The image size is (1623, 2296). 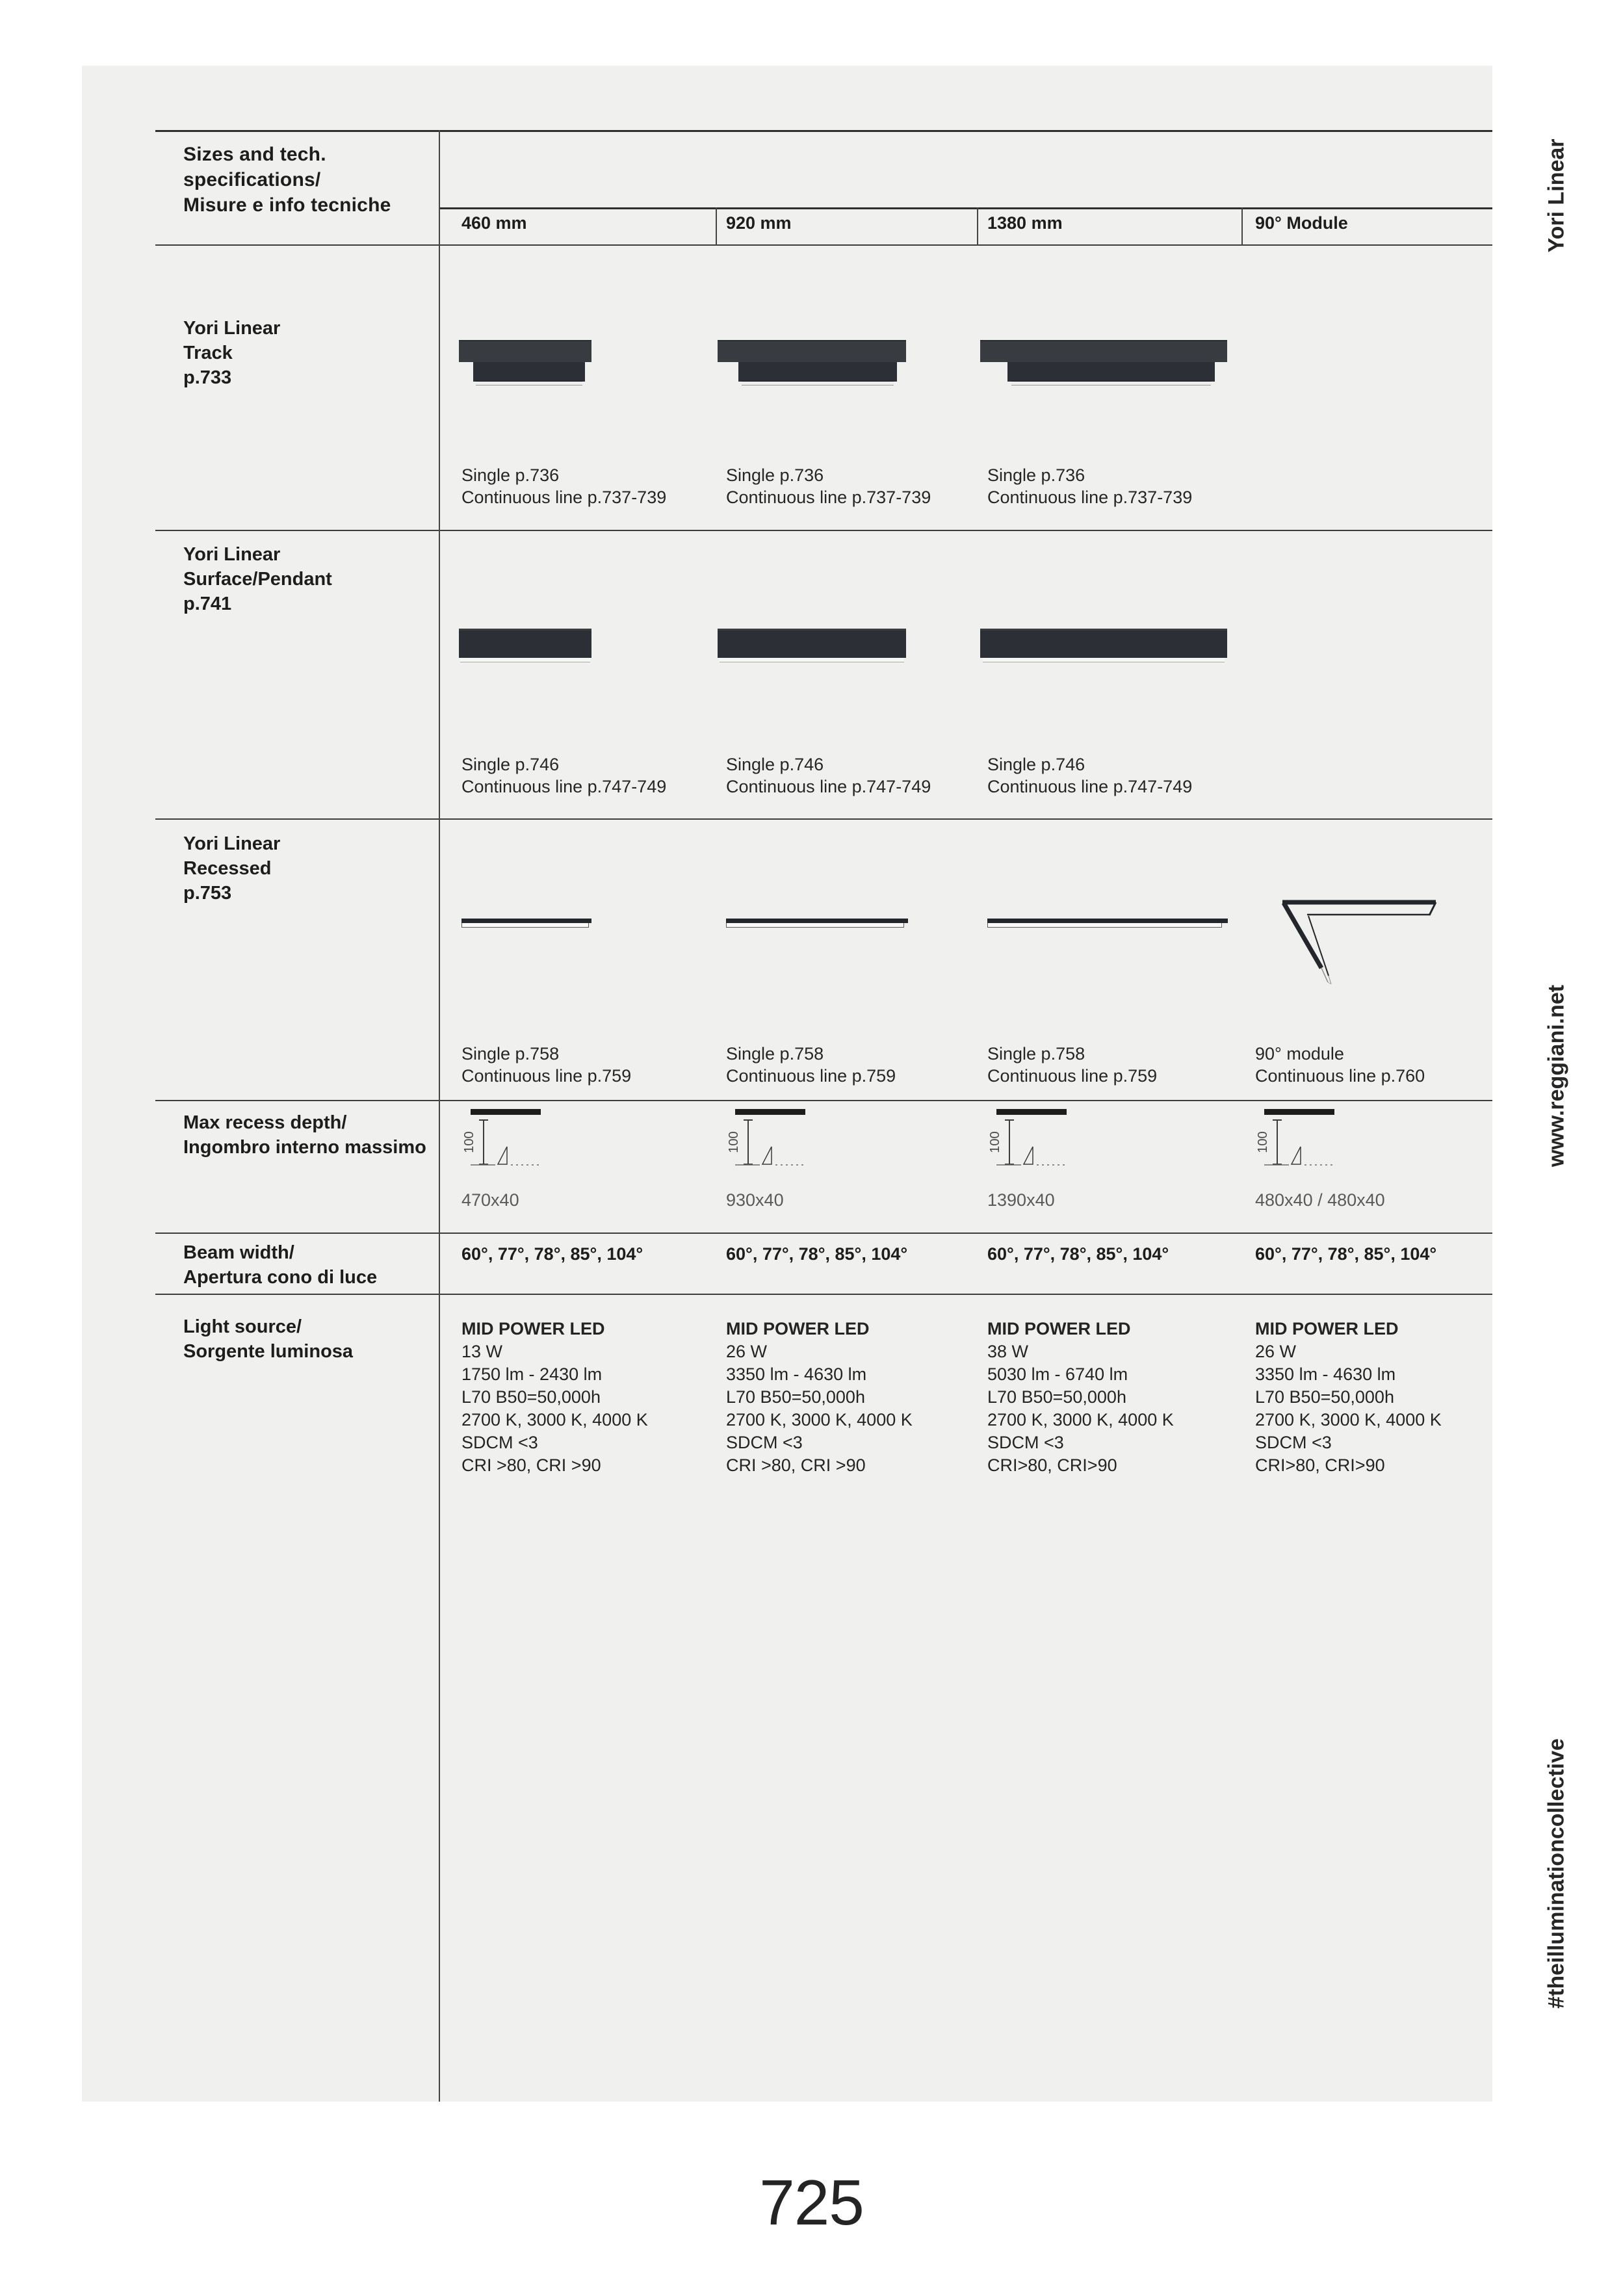 What do you see at coordinates (811, 1065) in the screenshot?
I see `recessed-caption-920: Single p.758 Continuous line p.759` at bounding box center [811, 1065].